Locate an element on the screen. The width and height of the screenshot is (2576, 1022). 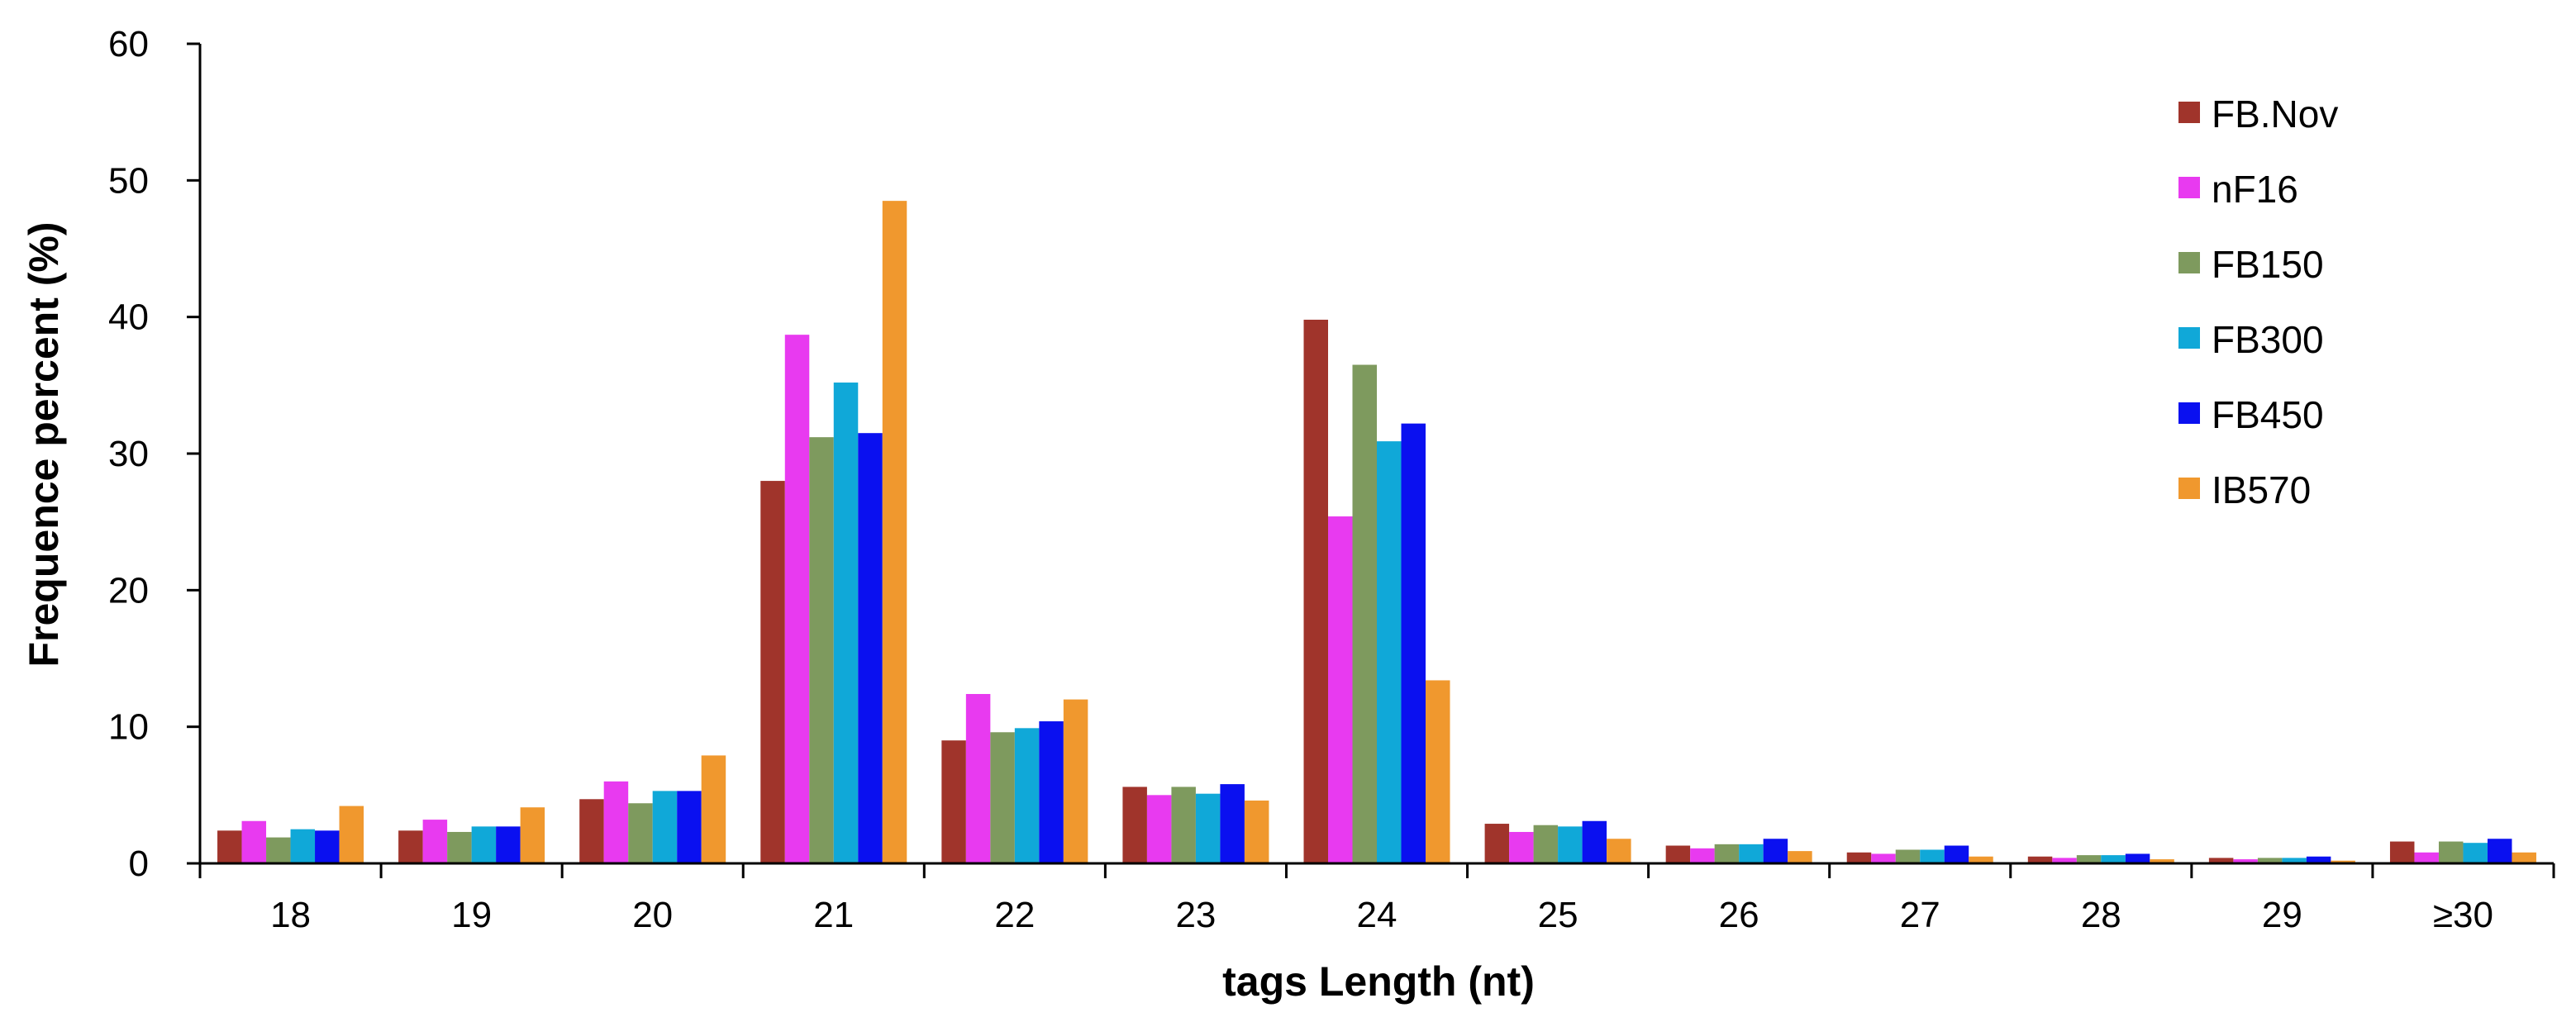
x-tick-label: 29 is located at coordinates (2282, 915).